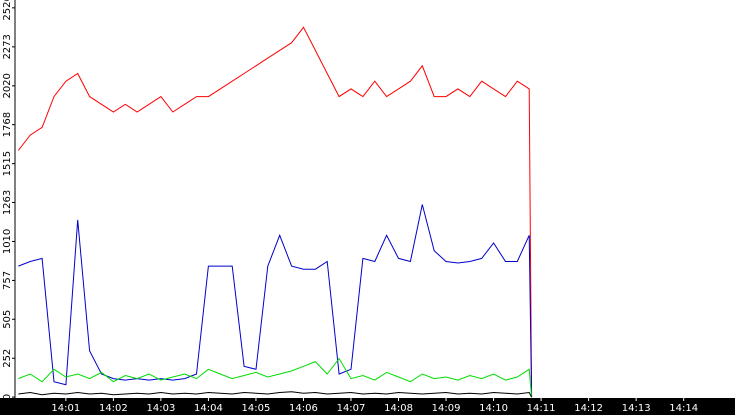  What do you see at coordinates (446, 408) in the screenshot?
I see `x-tick-label: 14:09` at bounding box center [446, 408].